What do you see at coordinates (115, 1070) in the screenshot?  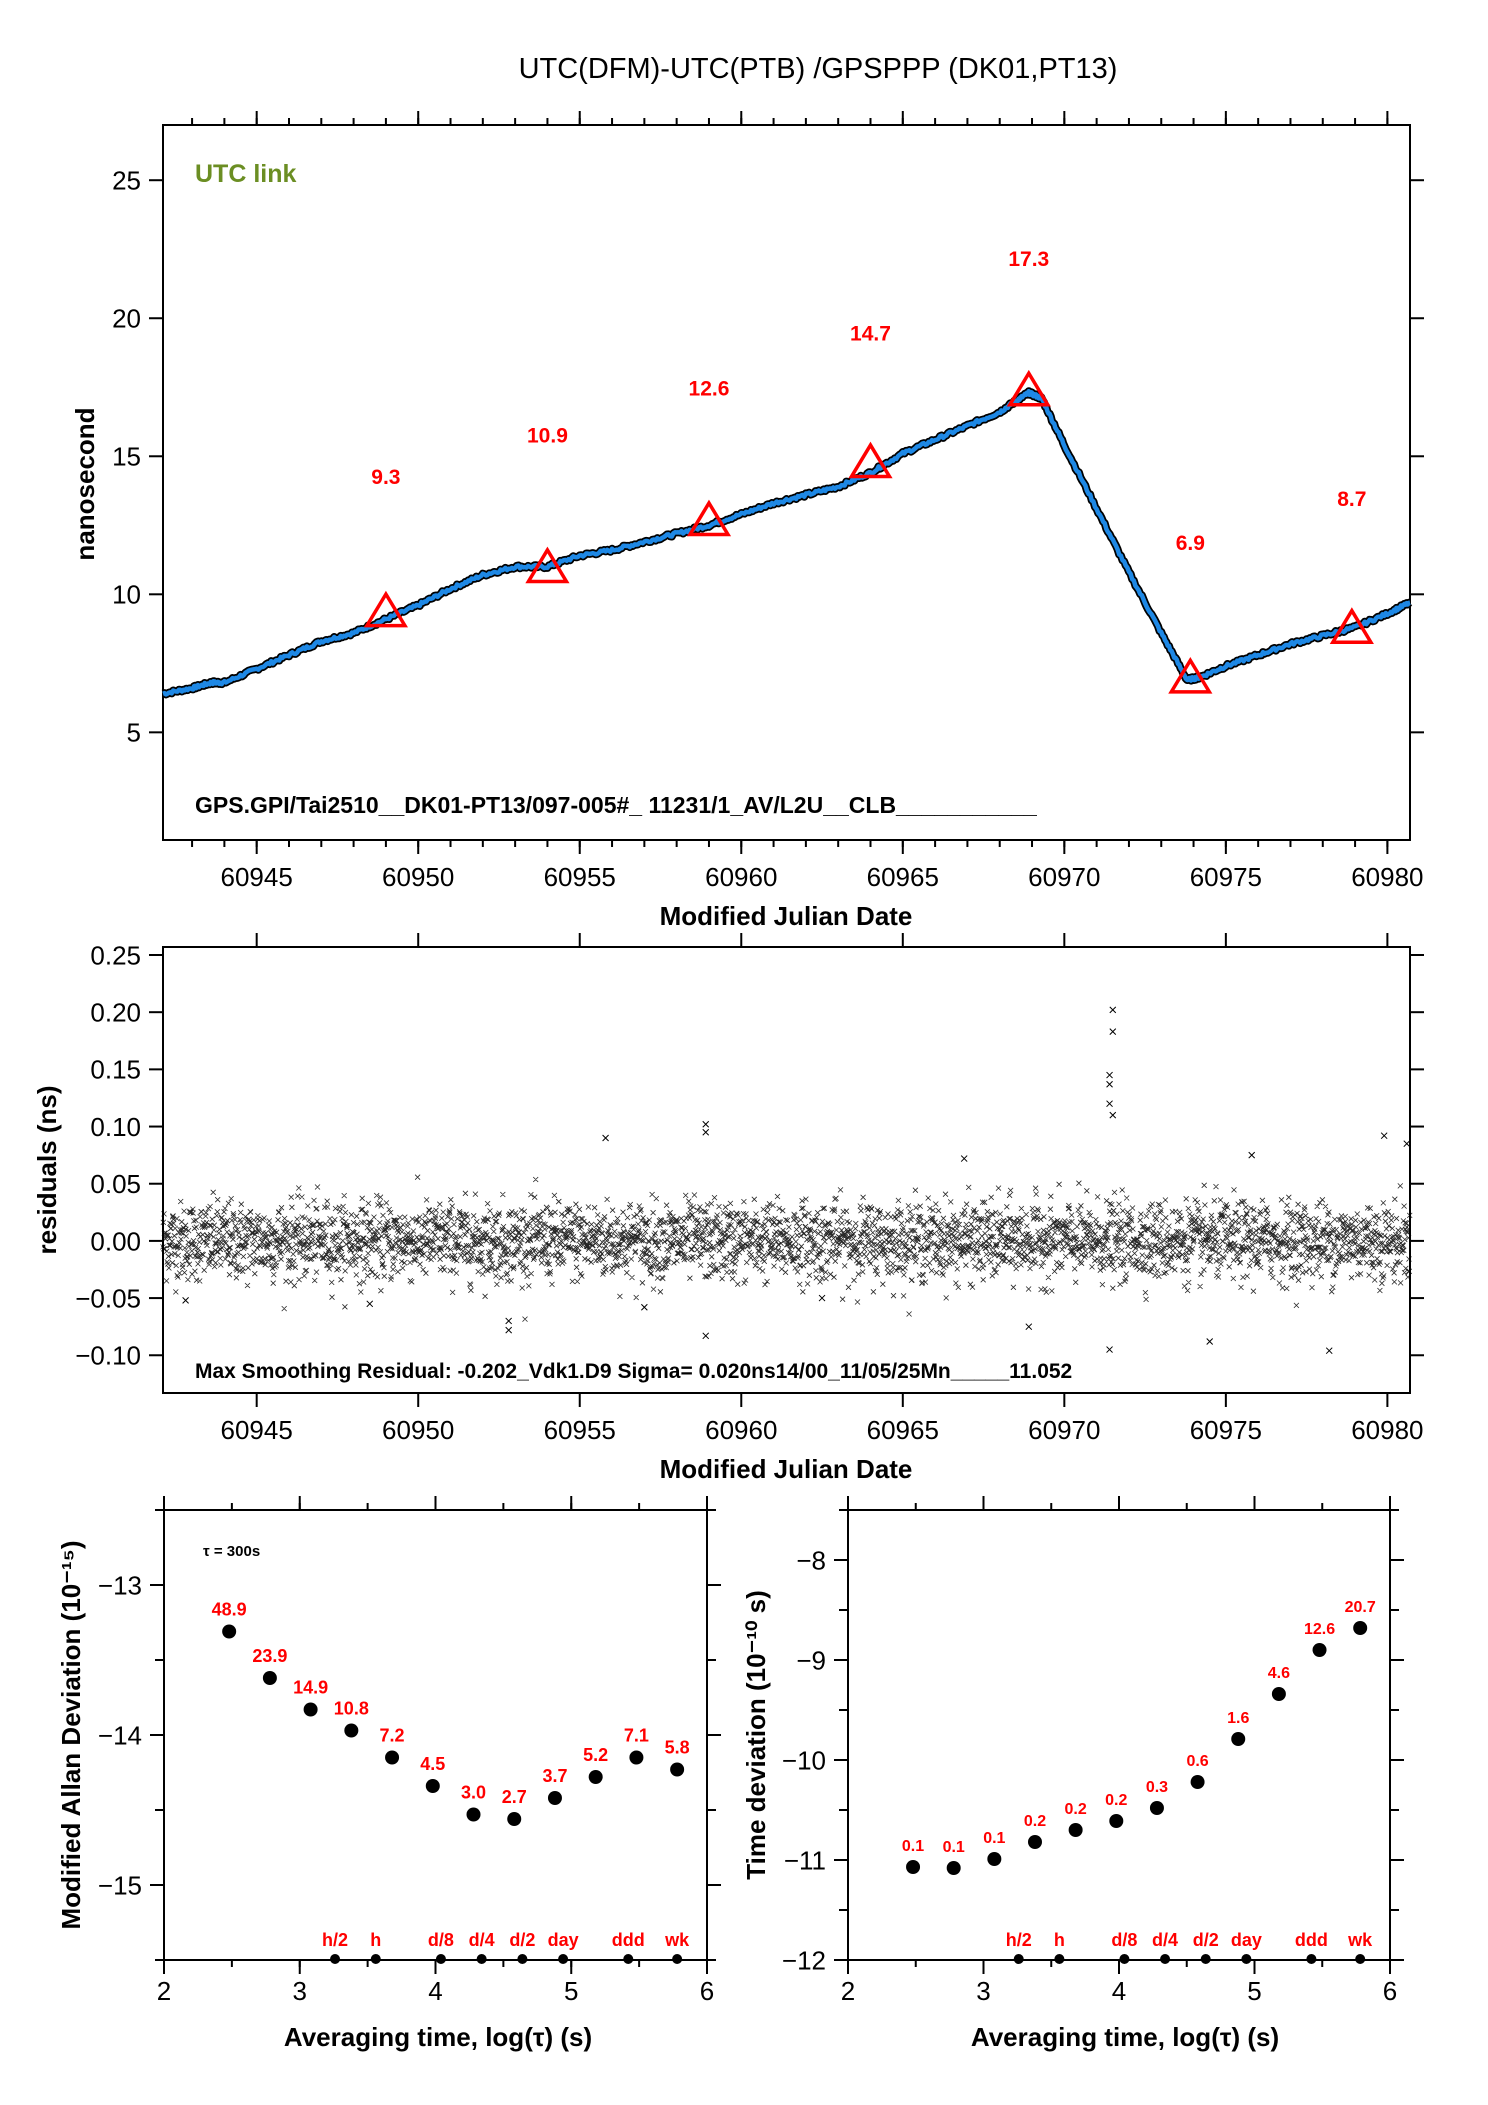 I see `y-tick-label: 0.15` at bounding box center [115, 1070].